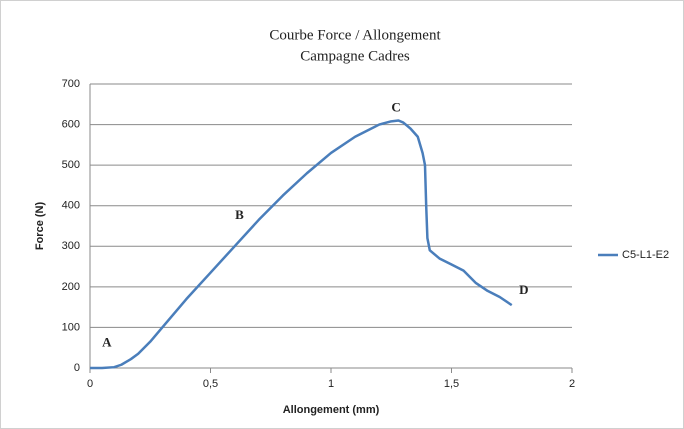 The height and width of the screenshot is (429, 684). Describe the element at coordinates (355, 35) in the screenshot. I see `chart-title: Courbe Force / Allongement` at that location.